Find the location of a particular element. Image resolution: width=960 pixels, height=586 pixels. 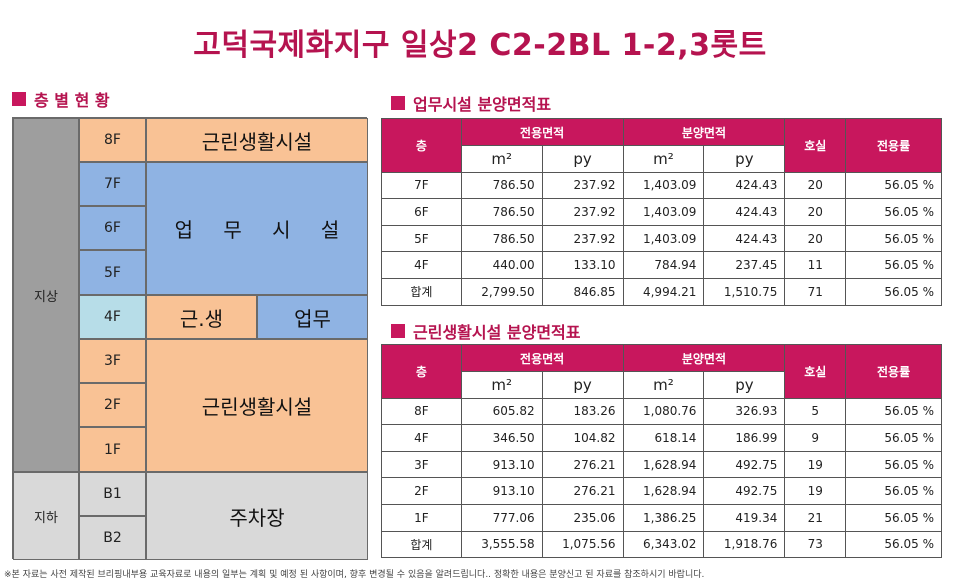

cell-ex-py: 133.10 is located at coordinates (582, 265).